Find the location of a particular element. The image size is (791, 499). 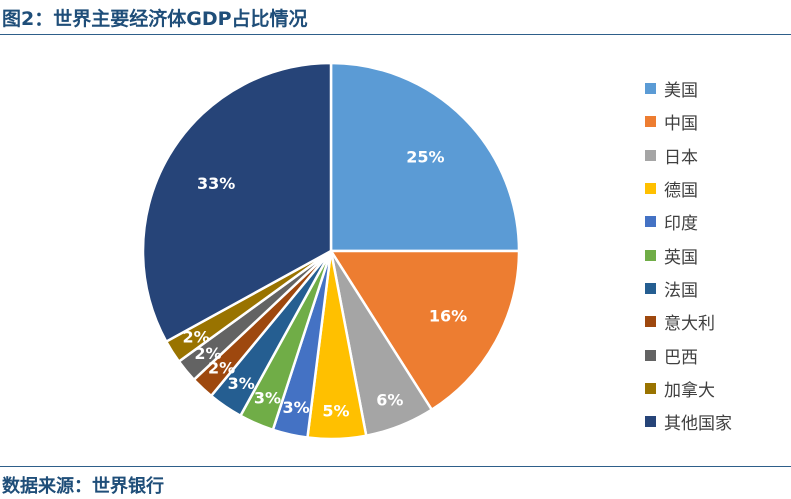

legend-label: 美国 is located at coordinates (681, 91).